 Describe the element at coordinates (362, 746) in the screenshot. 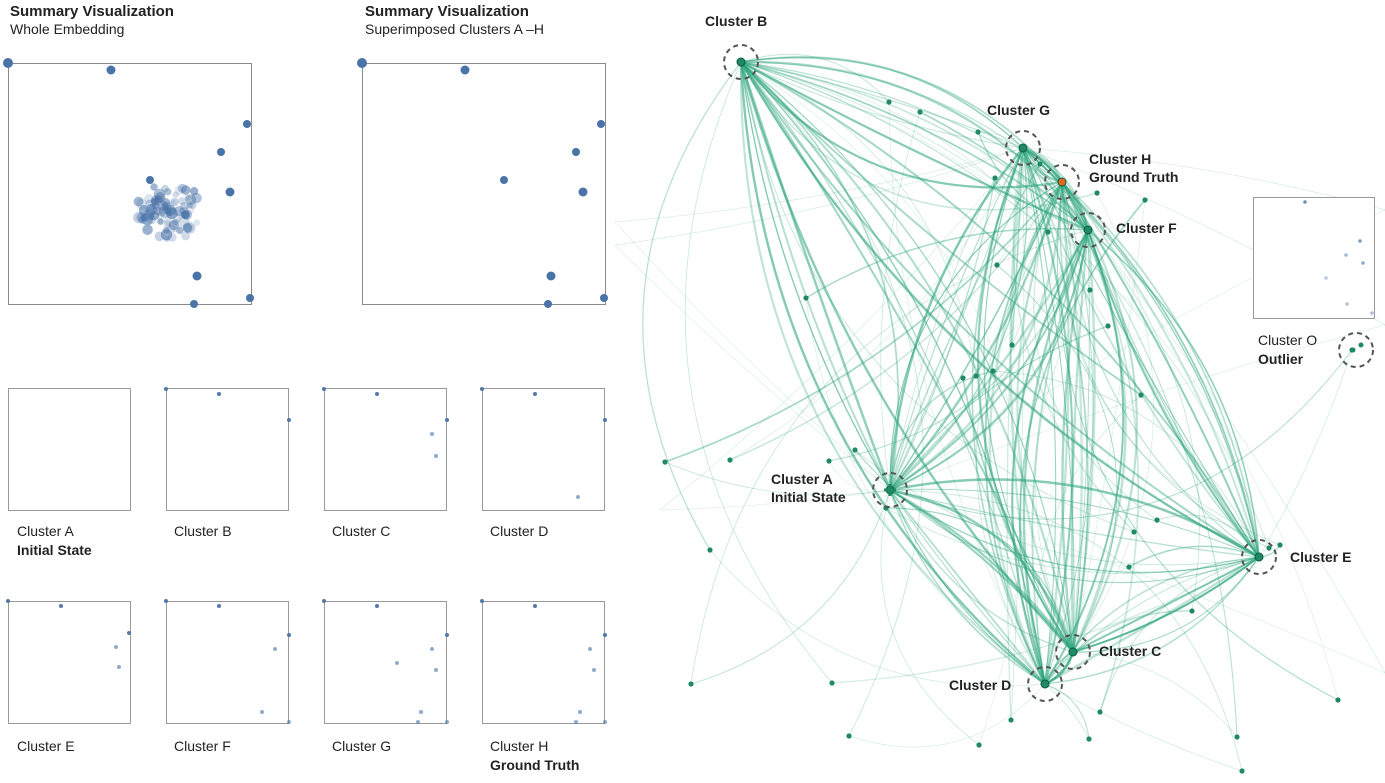

I see `cluster-g-label: Cluster G` at that location.